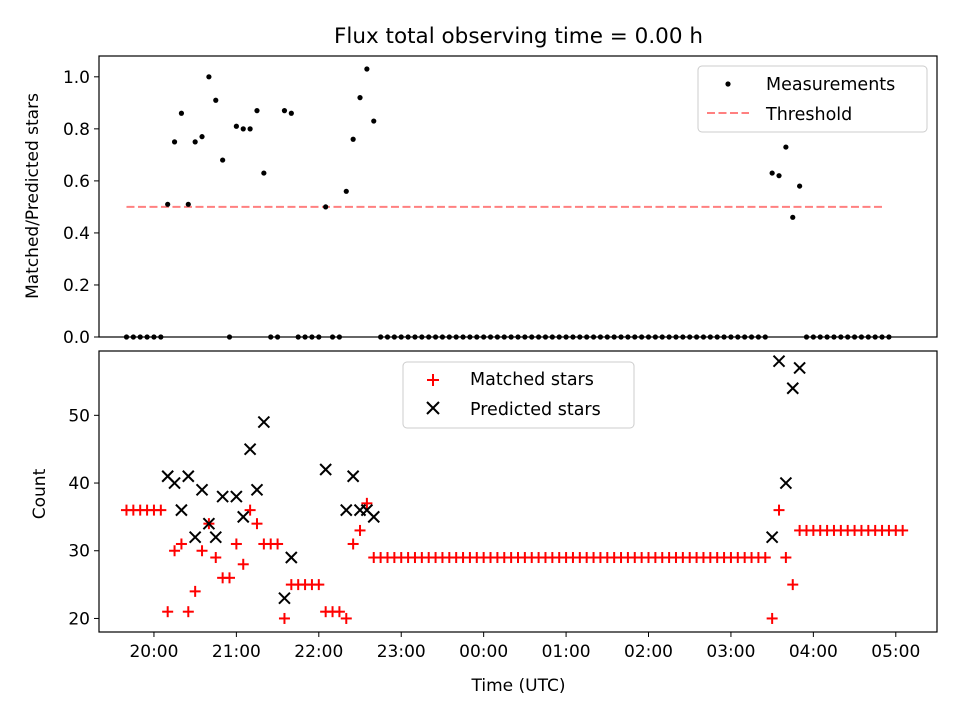 This screenshot has height=720, width=960. I want to click on bottom-y-axis-label: Count, so click(40, 493).